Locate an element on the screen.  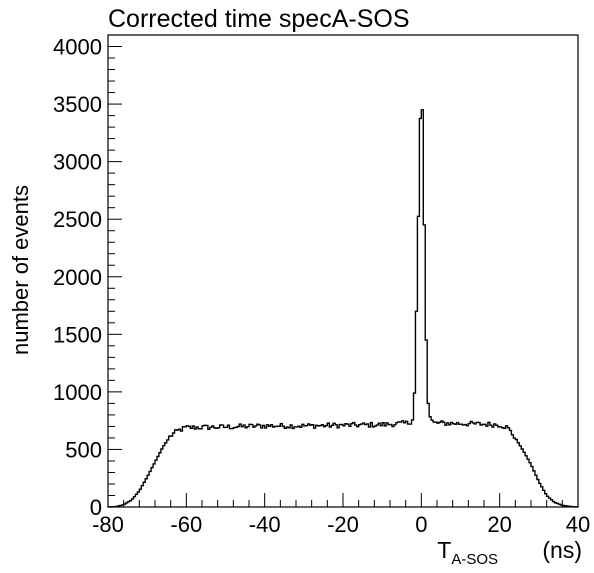
y-tick-label: 3000 is located at coordinates (77, 162).